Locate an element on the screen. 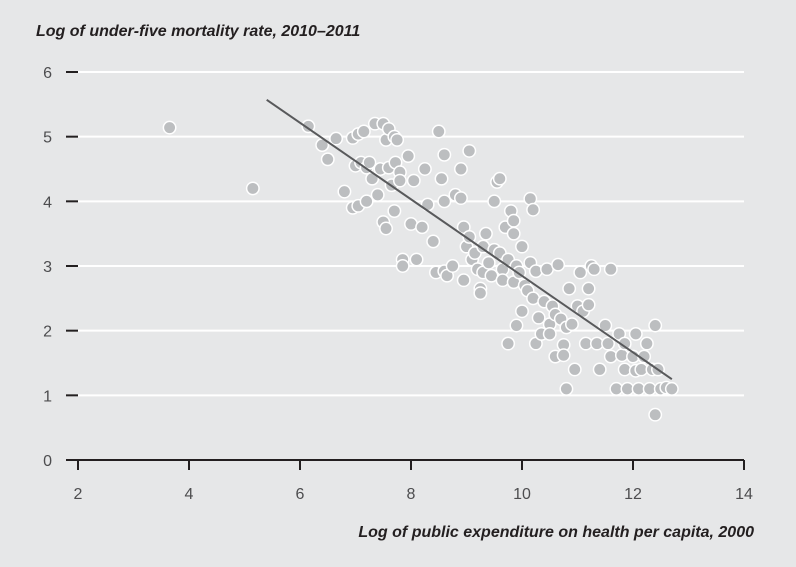 This screenshot has width=796, height=567. x-tick-label: 12 is located at coordinates (633, 494).